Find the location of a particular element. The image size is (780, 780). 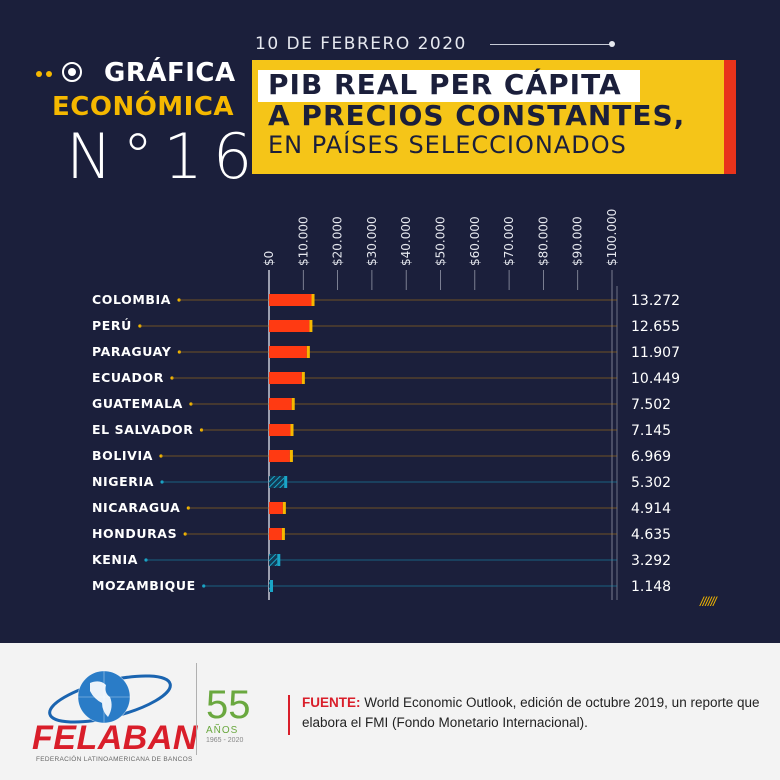

category-label: KENIA is located at coordinates (115, 559).